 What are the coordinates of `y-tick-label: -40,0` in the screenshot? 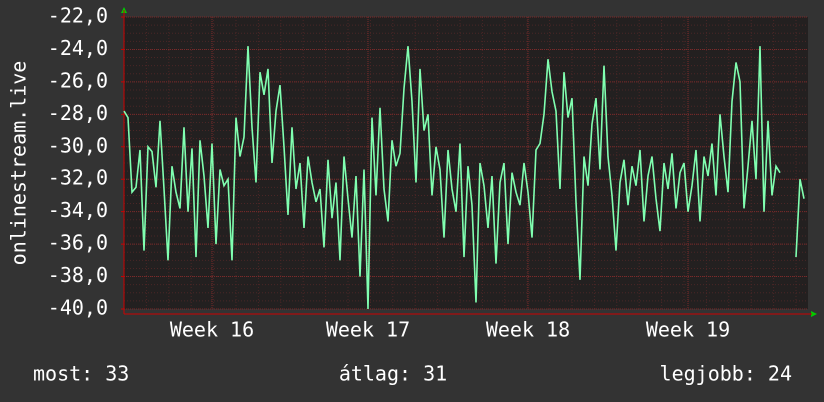 It's located at (78, 308).